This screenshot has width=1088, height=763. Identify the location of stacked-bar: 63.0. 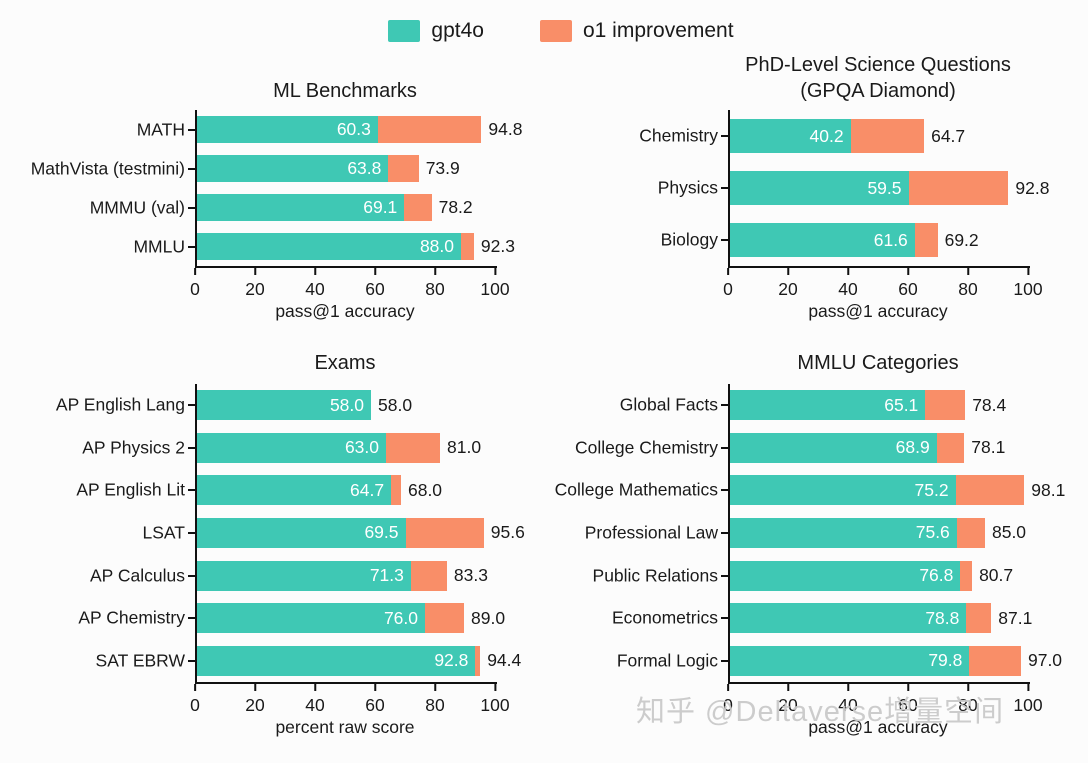
(318, 447).